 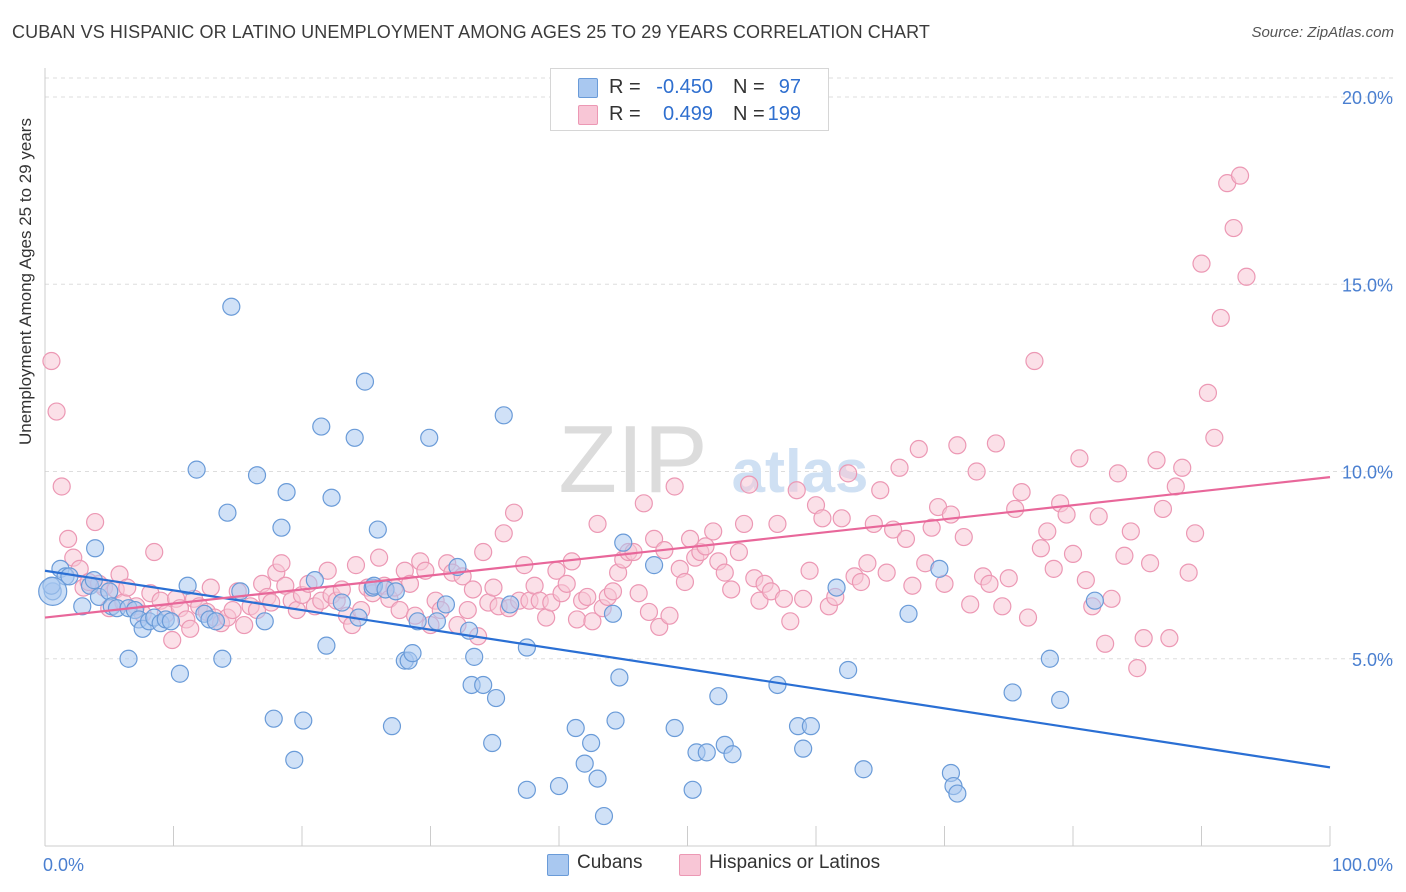 What do you see at coordinates (749, 114) in the screenshot?
I see `hispanics-n-label: N =` at bounding box center [749, 114].